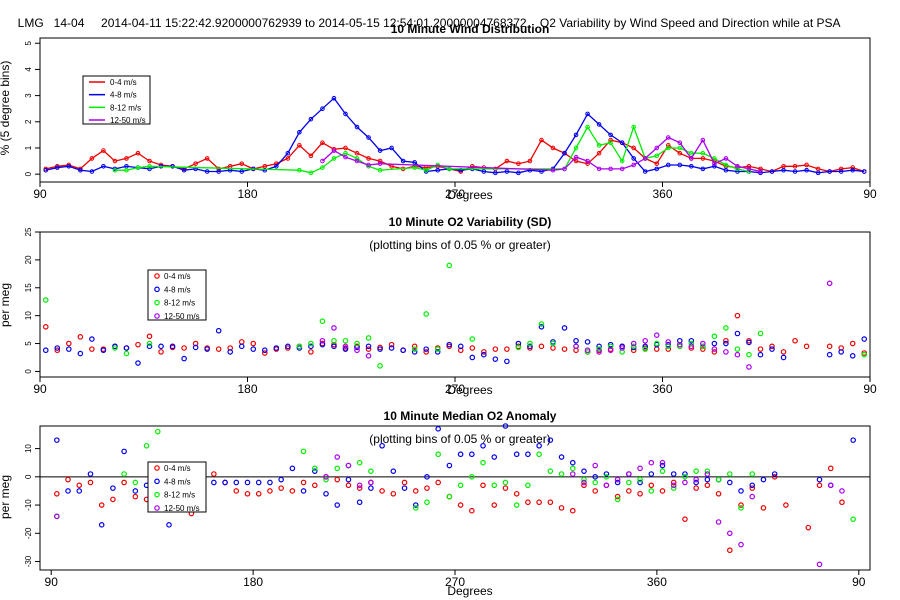 This screenshot has width=900, height=600. Describe the element at coordinates (6, 305) in the screenshot. I see `p1-y-axis-label: per meg` at that location.